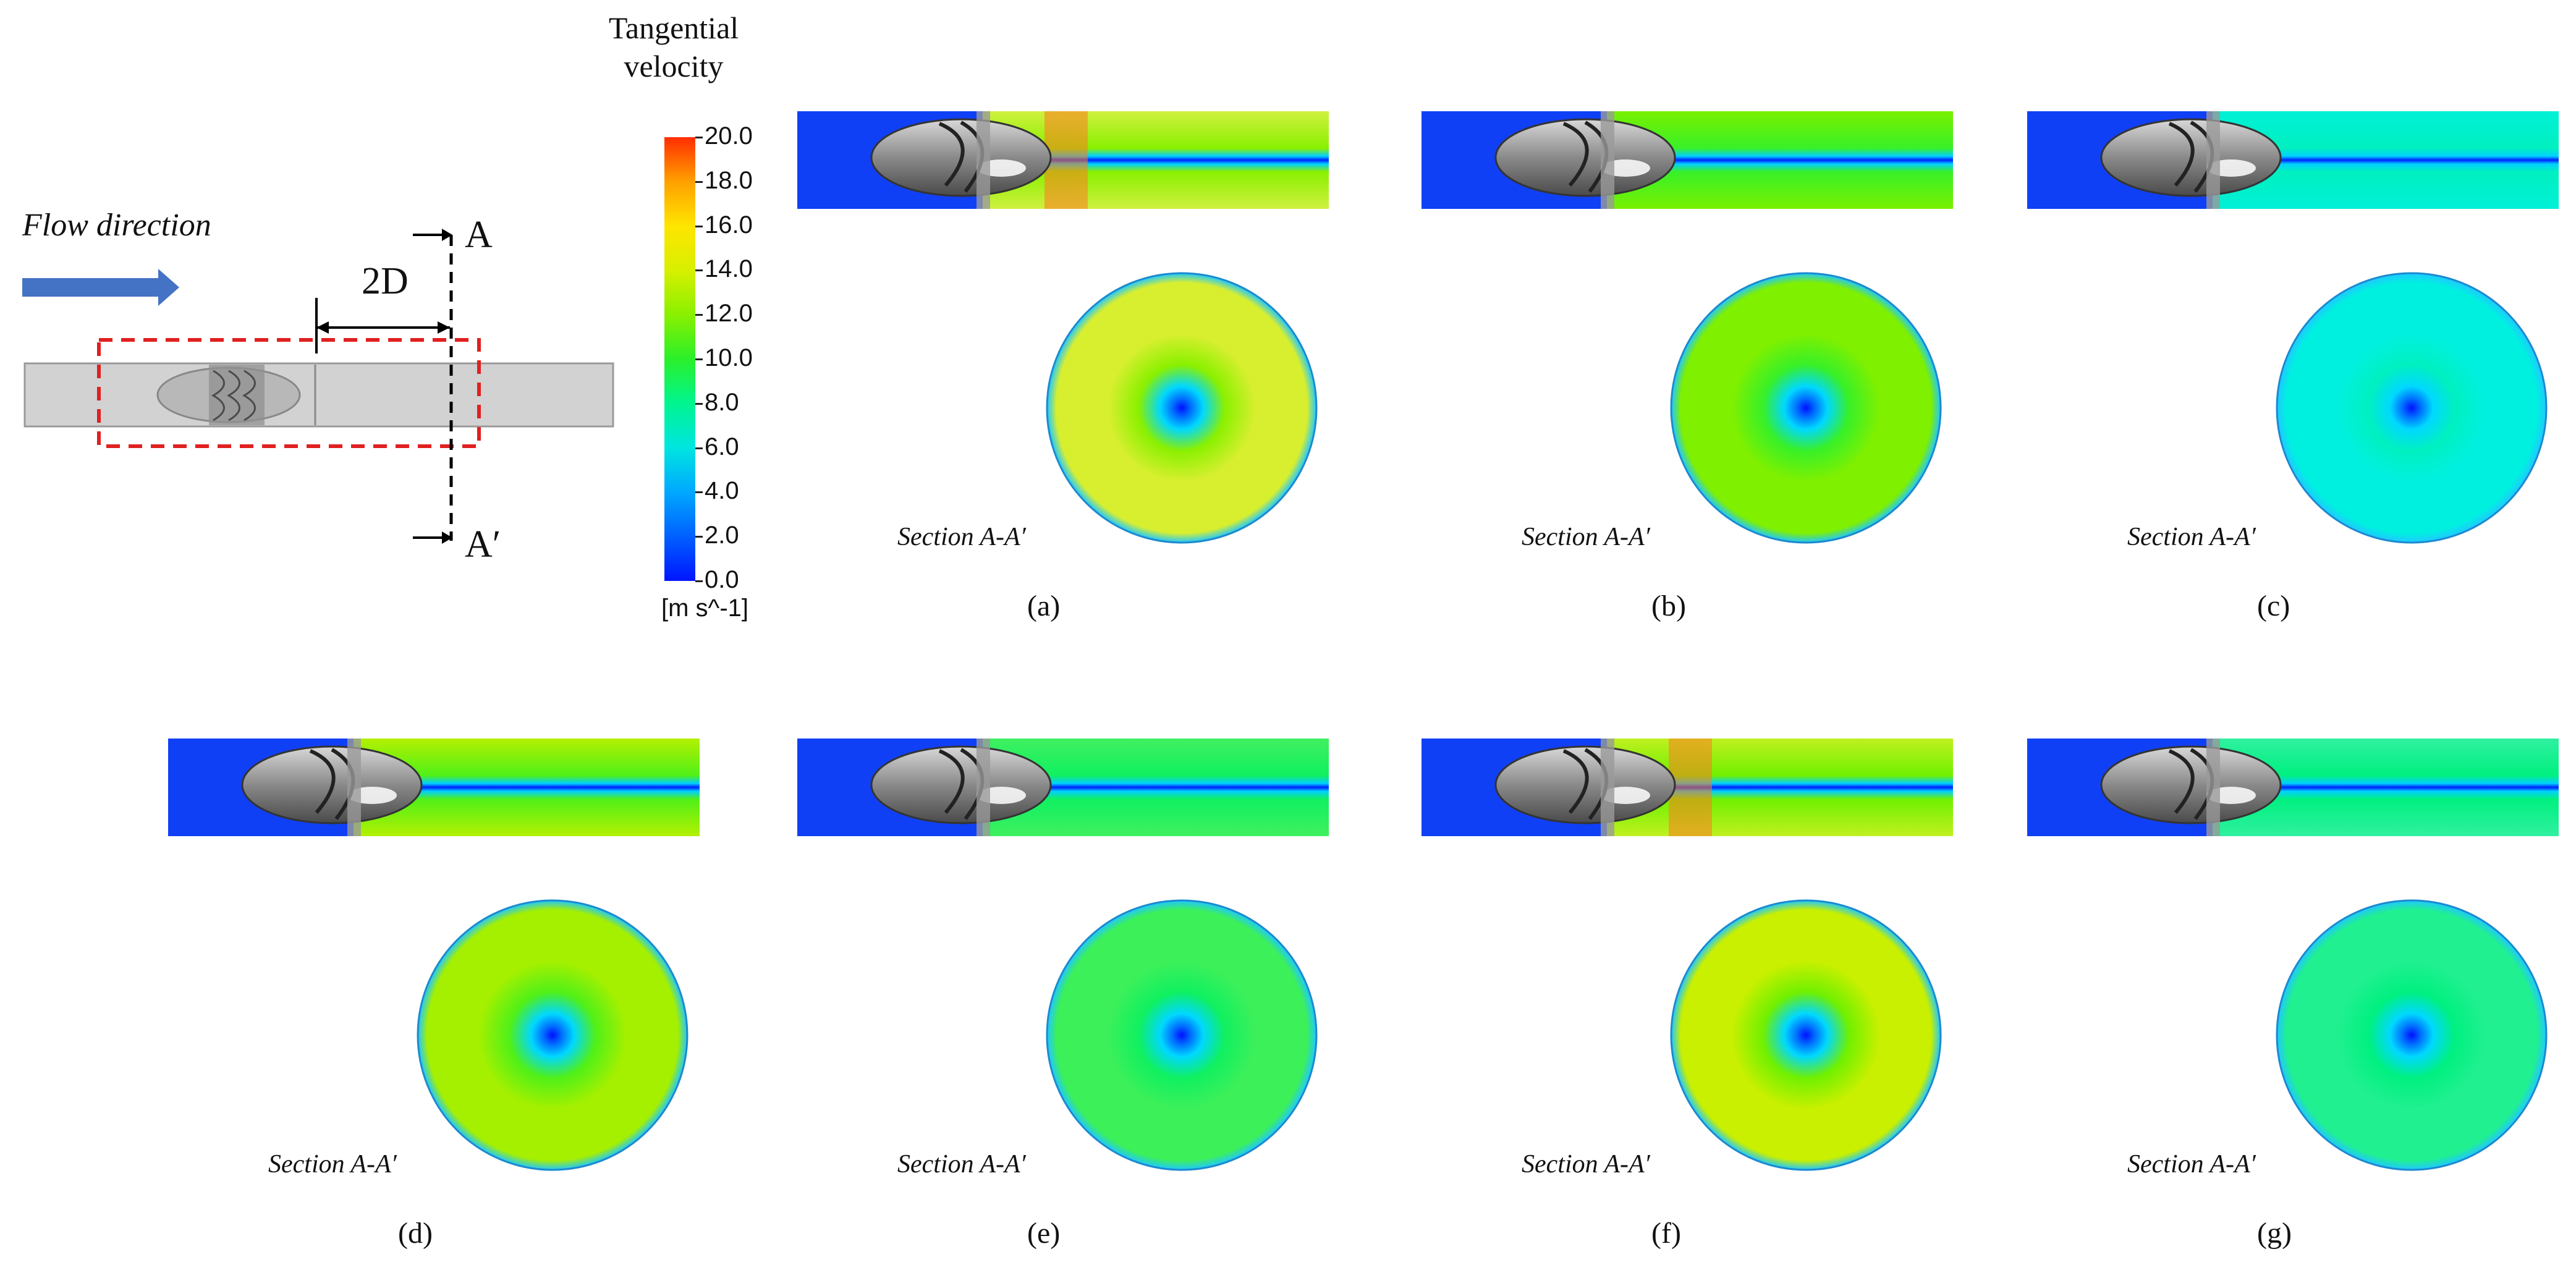  I want to click on pipe, so click(318, 395).